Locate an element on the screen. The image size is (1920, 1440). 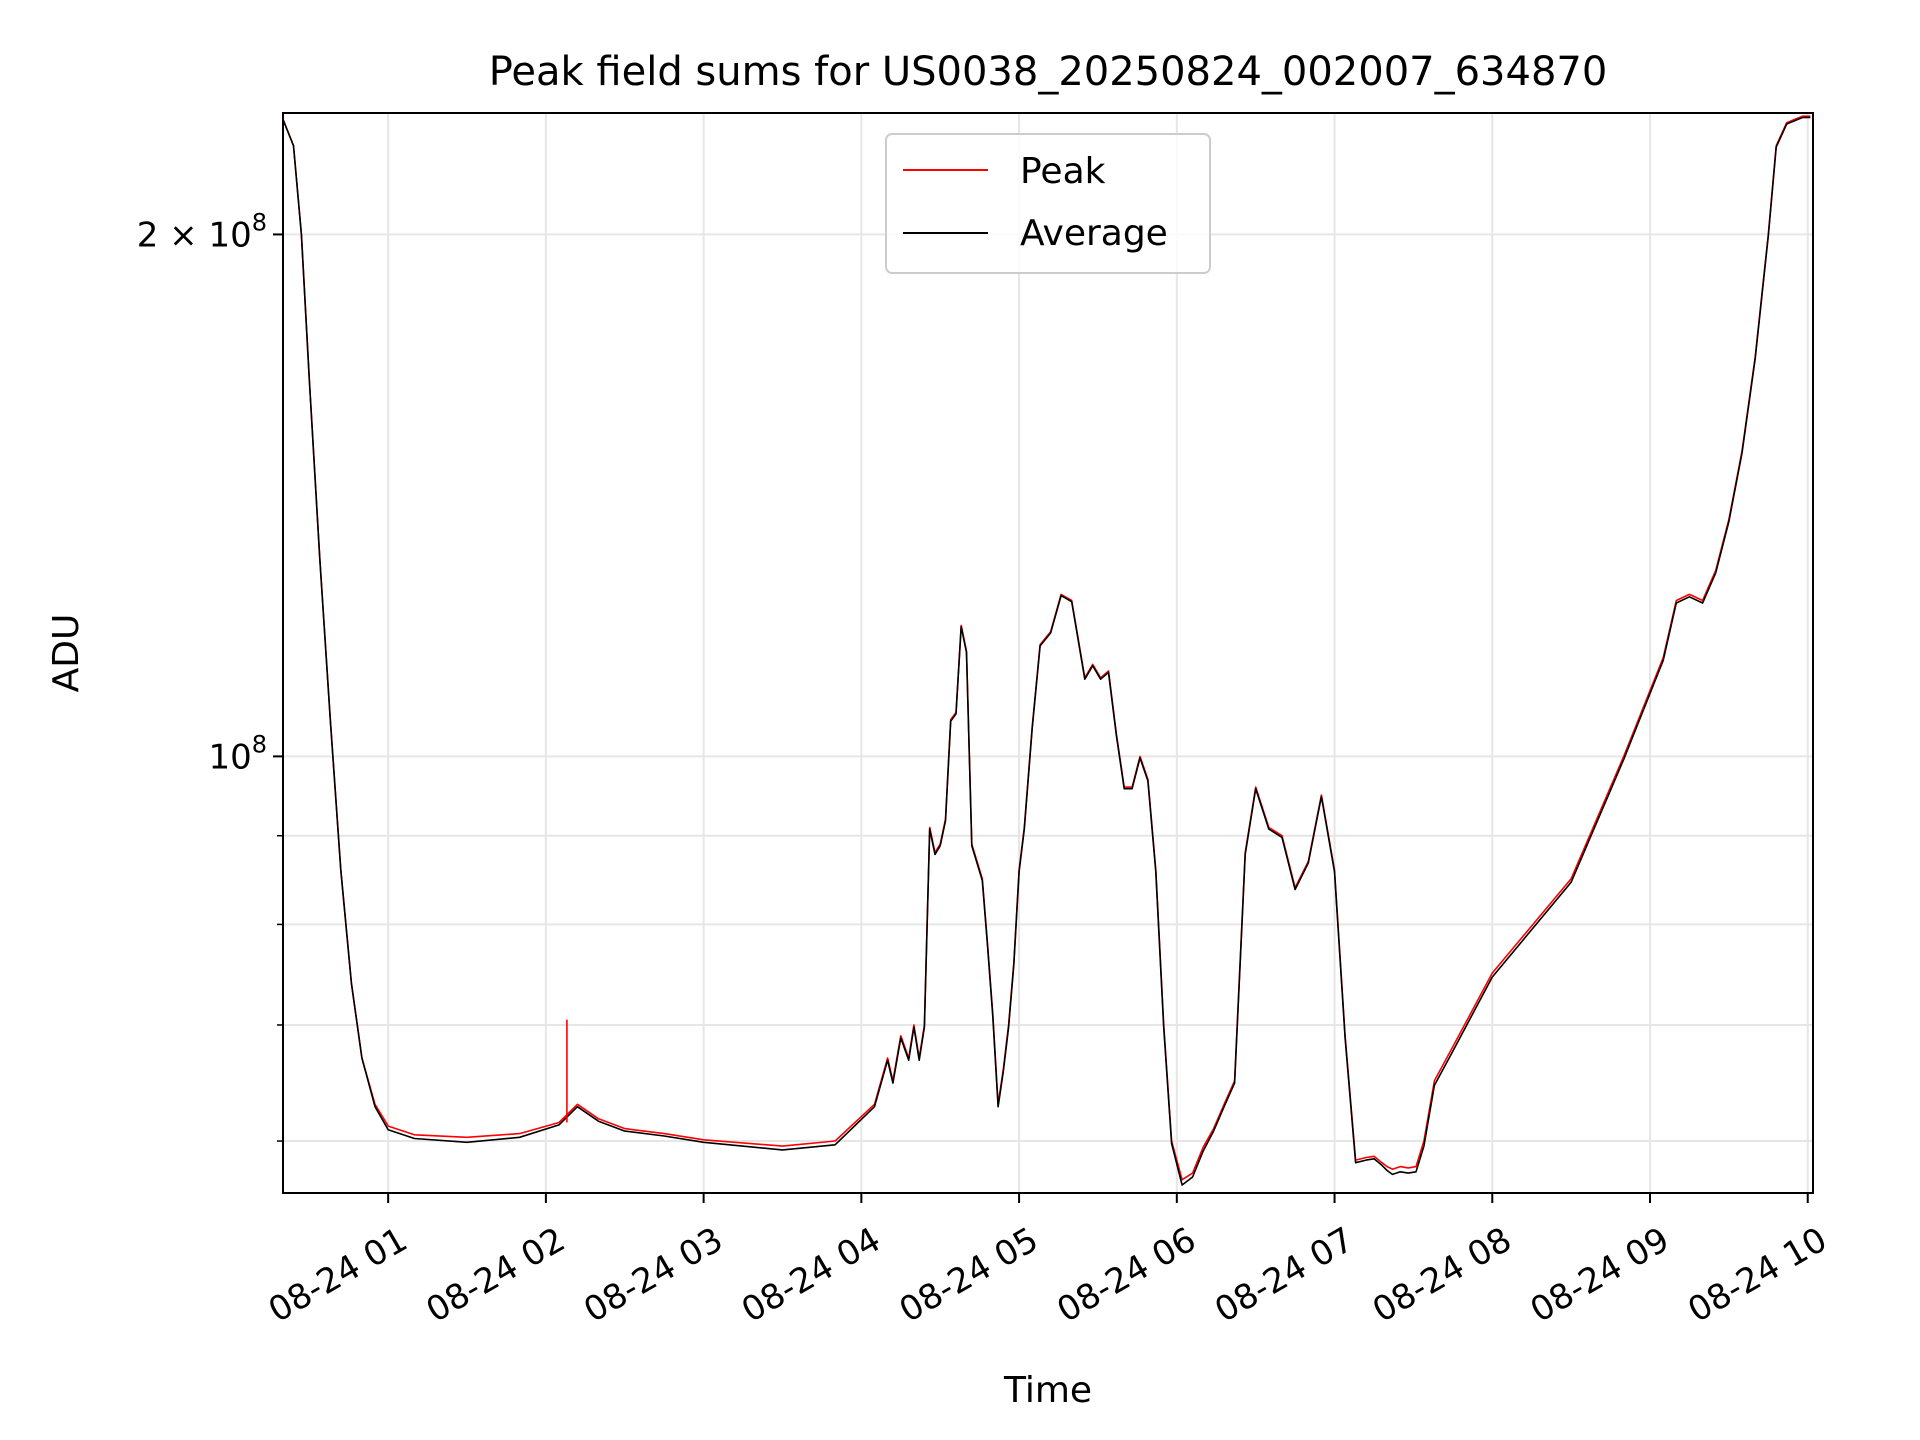
y-axis: 108 2 × 108 is located at coordinates (210, 675).